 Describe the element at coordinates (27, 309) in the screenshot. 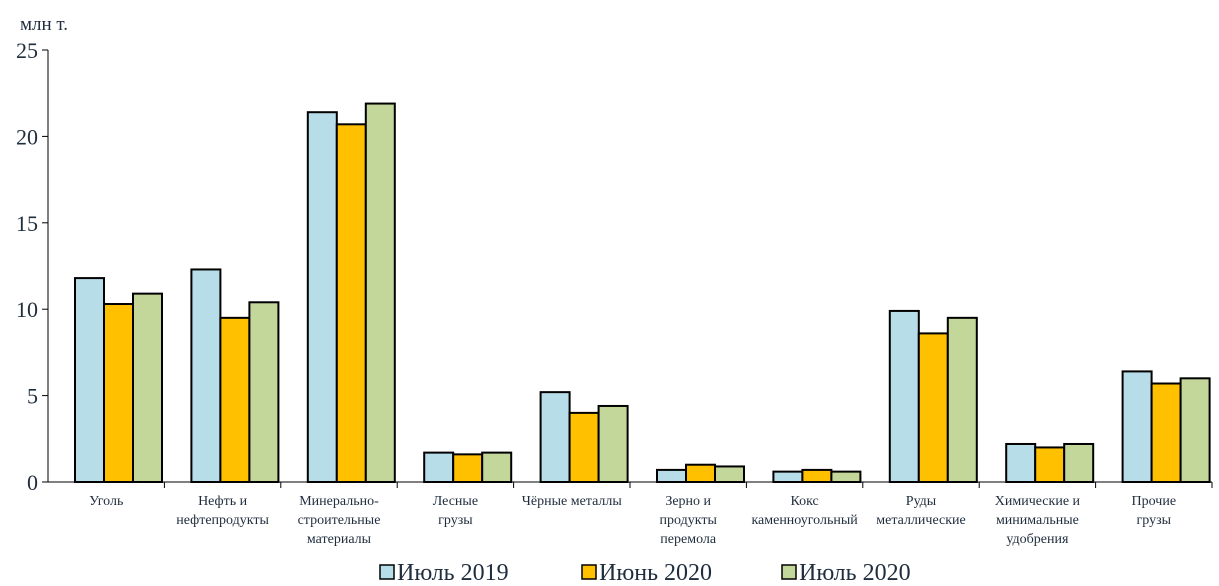

I see `y-tick-label: 10` at that location.